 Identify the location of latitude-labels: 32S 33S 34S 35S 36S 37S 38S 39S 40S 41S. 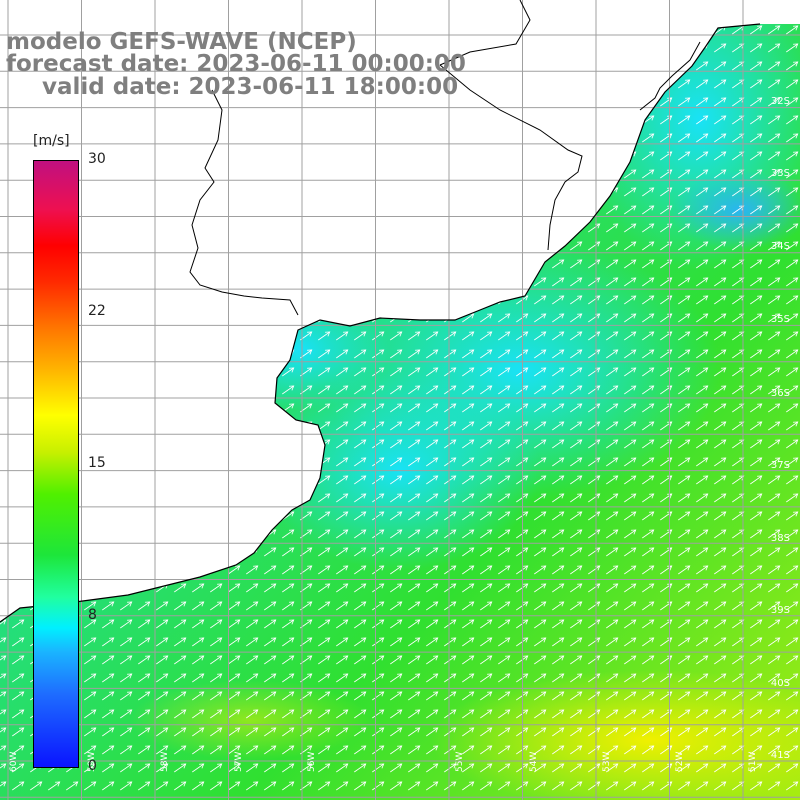
(780, 428).